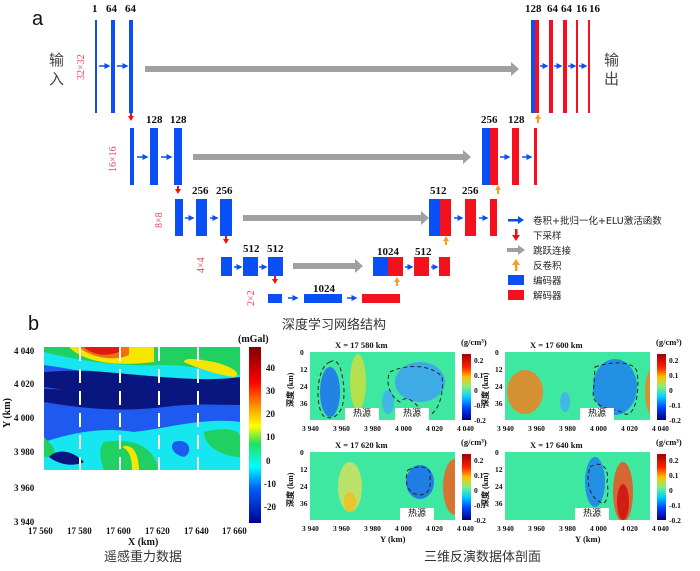 The image size is (700, 571). I want to click on legend: 卷积+批归一化+ELU激活函数 下采样 跳跃连接 反卷积 编码器 解码器, so click(583, 257).